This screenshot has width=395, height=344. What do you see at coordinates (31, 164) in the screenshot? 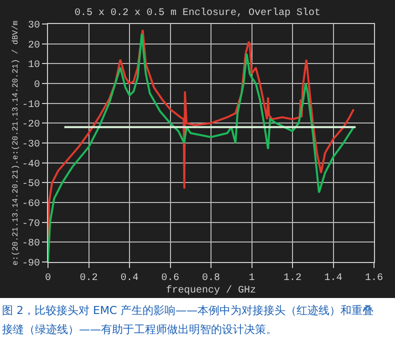
I see `y-tick-label: -40` at bounding box center [31, 164].